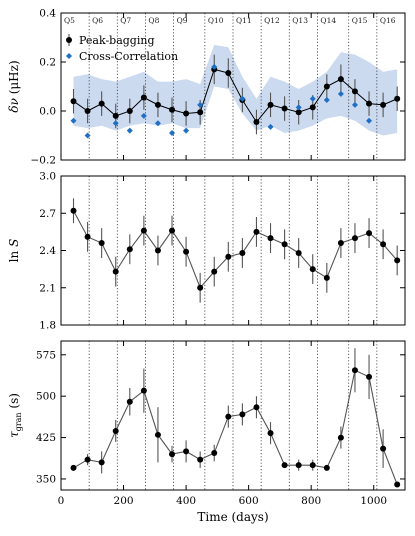  I want to click on y-tick-label: 575, so click(46, 355).